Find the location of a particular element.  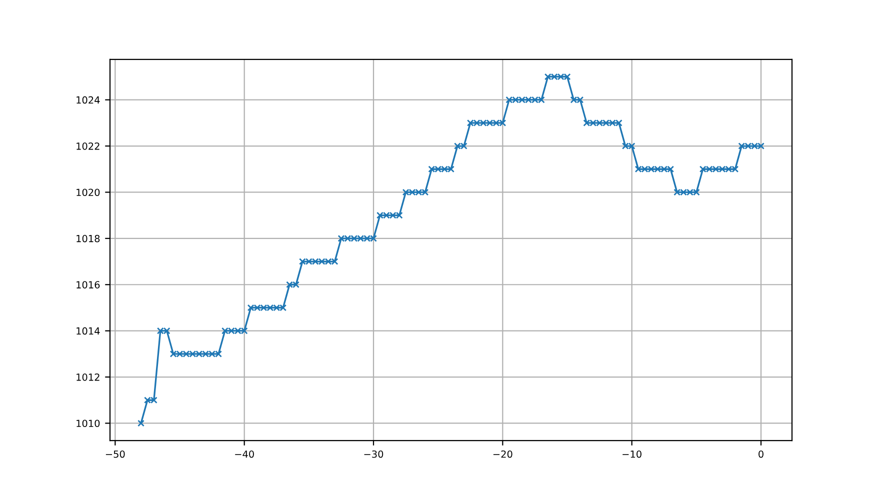

y-tick-label: 1022 is located at coordinates (88, 146).